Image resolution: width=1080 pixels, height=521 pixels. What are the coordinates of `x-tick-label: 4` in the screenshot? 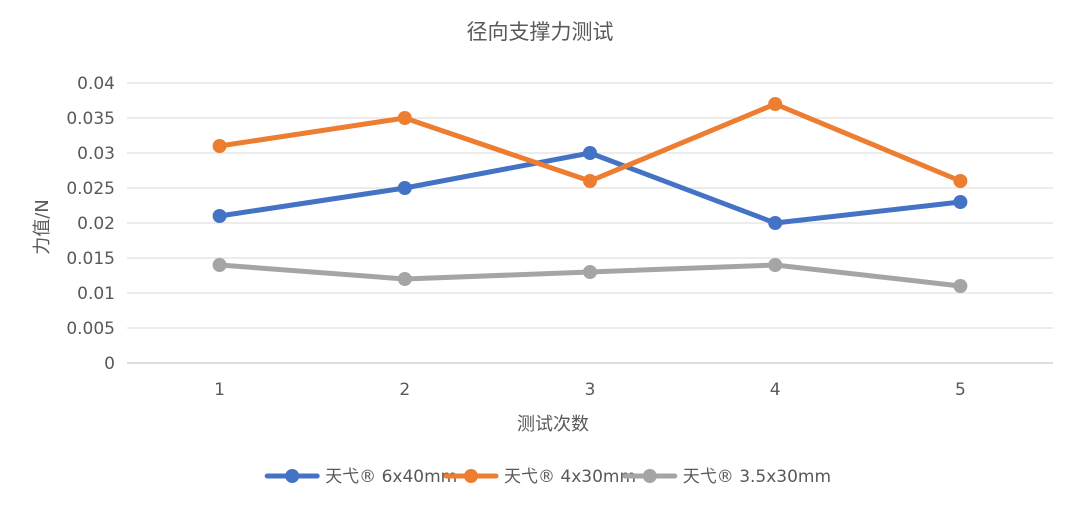 It's located at (775, 390).